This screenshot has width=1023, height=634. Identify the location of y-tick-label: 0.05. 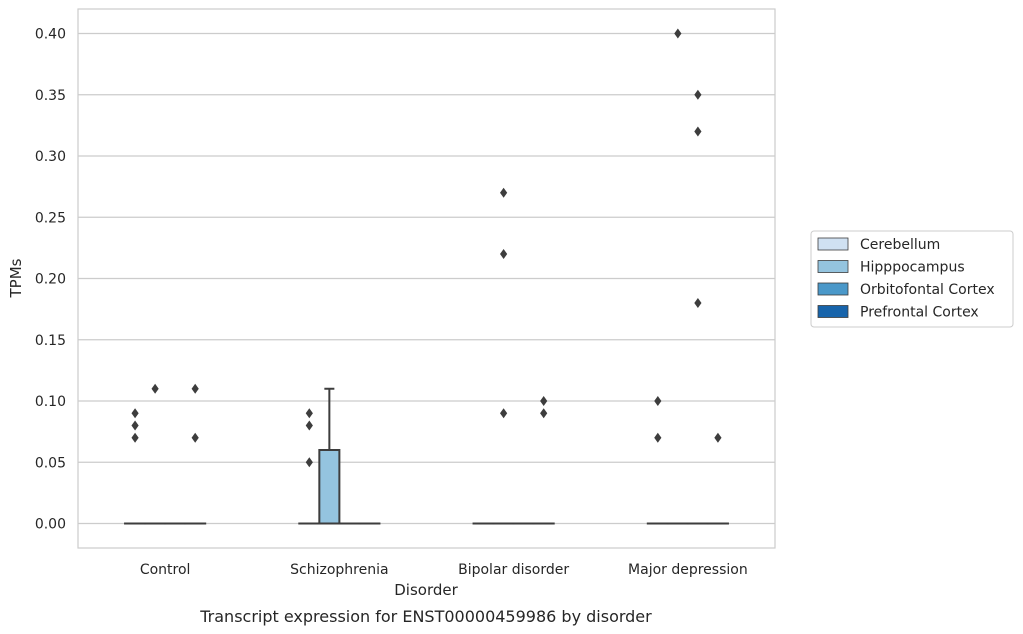
(50, 463).